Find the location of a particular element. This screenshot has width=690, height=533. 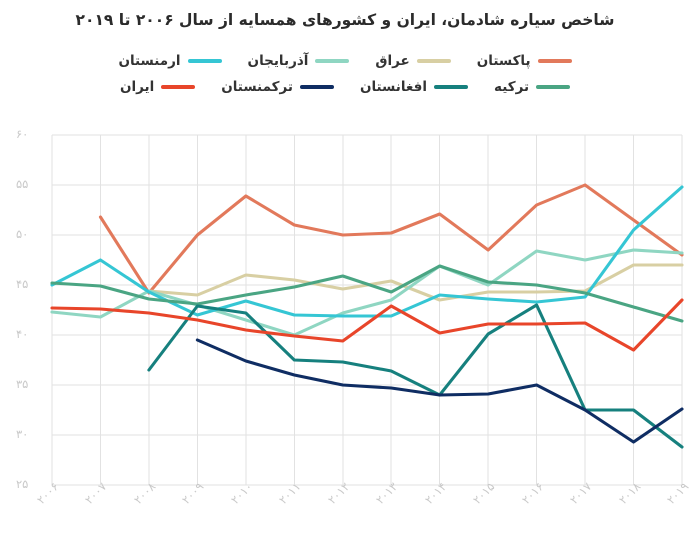

legend-label-pakistan: پاکستان is located at coordinates (503, 61).